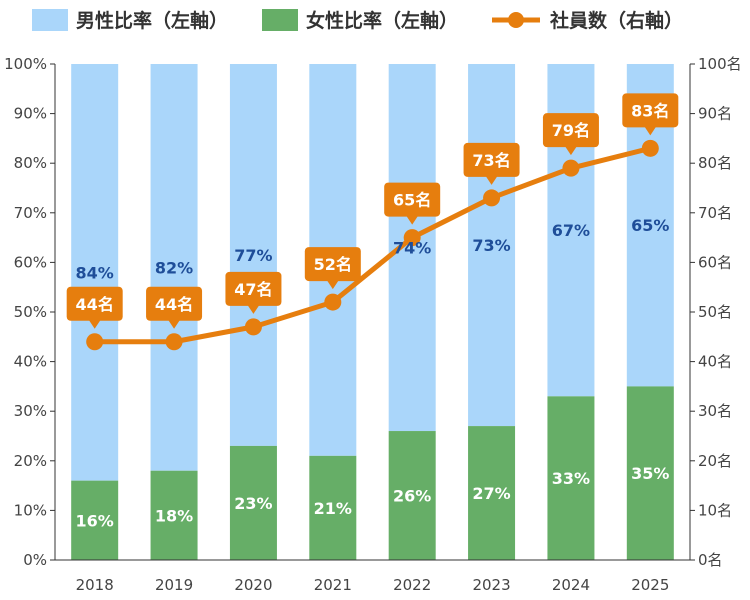 The height and width of the screenshot is (600, 750). What do you see at coordinates (253, 585) in the screenshot?
I see `x-tick-label: 2020` at bounding box center [253, 585].